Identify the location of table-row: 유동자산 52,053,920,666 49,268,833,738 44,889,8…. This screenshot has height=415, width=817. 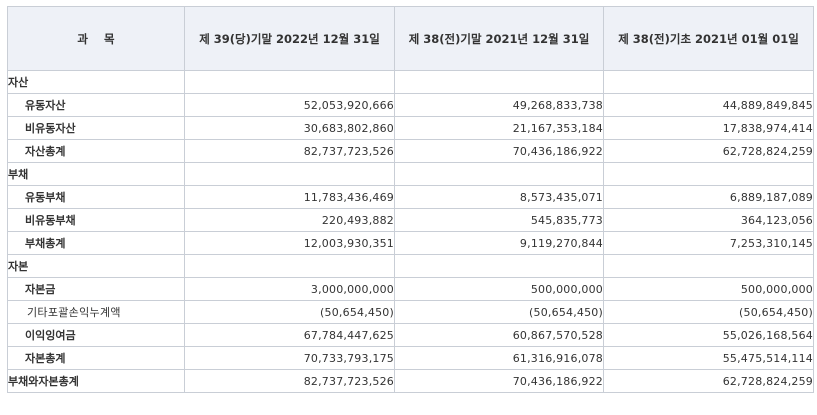
(410, 105).